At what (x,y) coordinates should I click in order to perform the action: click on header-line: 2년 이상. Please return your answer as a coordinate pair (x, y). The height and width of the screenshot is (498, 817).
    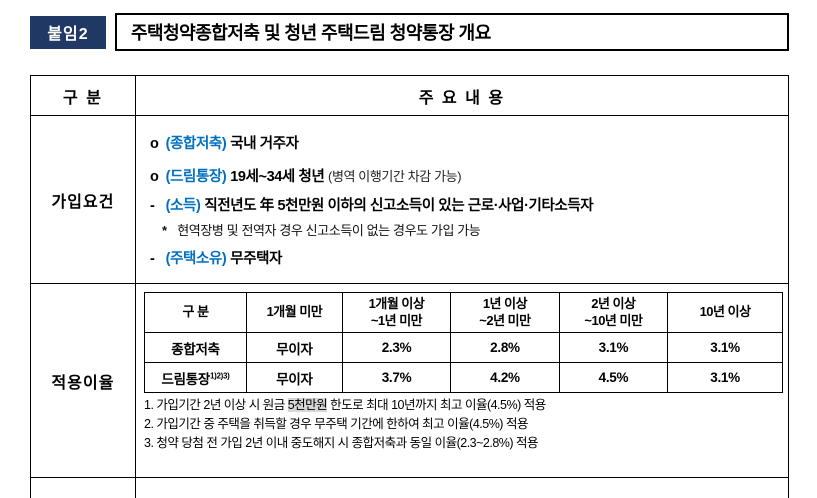
    Looking at the image, I should click on (613, 304).